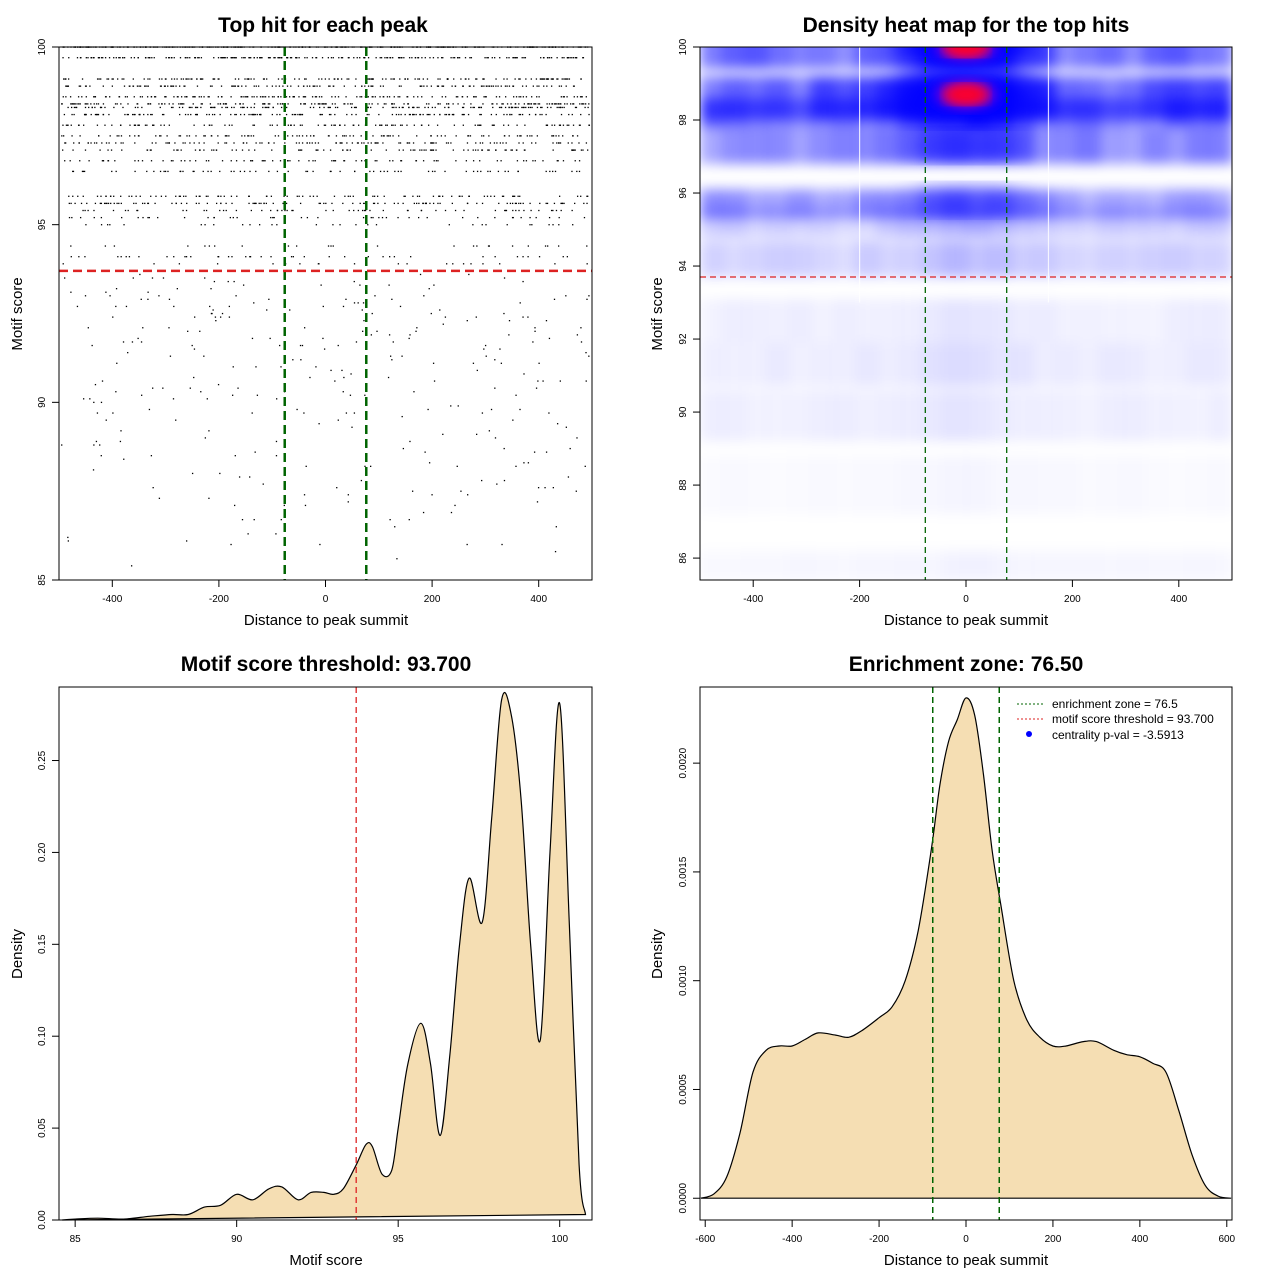 This screenshot has height=1280, width=1280. I want to click on x-axis-label: Distance to peak summit, so click(966, 1260).